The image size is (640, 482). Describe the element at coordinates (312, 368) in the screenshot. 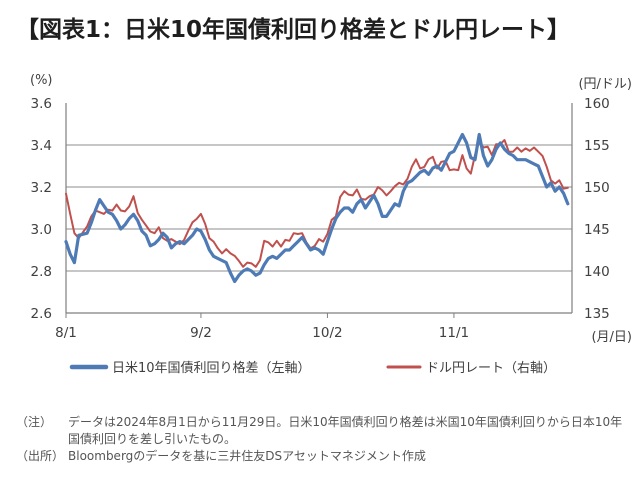

I see `legend: 日米10年国債利回り格差（左軸） ドル円レート（右軸）` at that location.